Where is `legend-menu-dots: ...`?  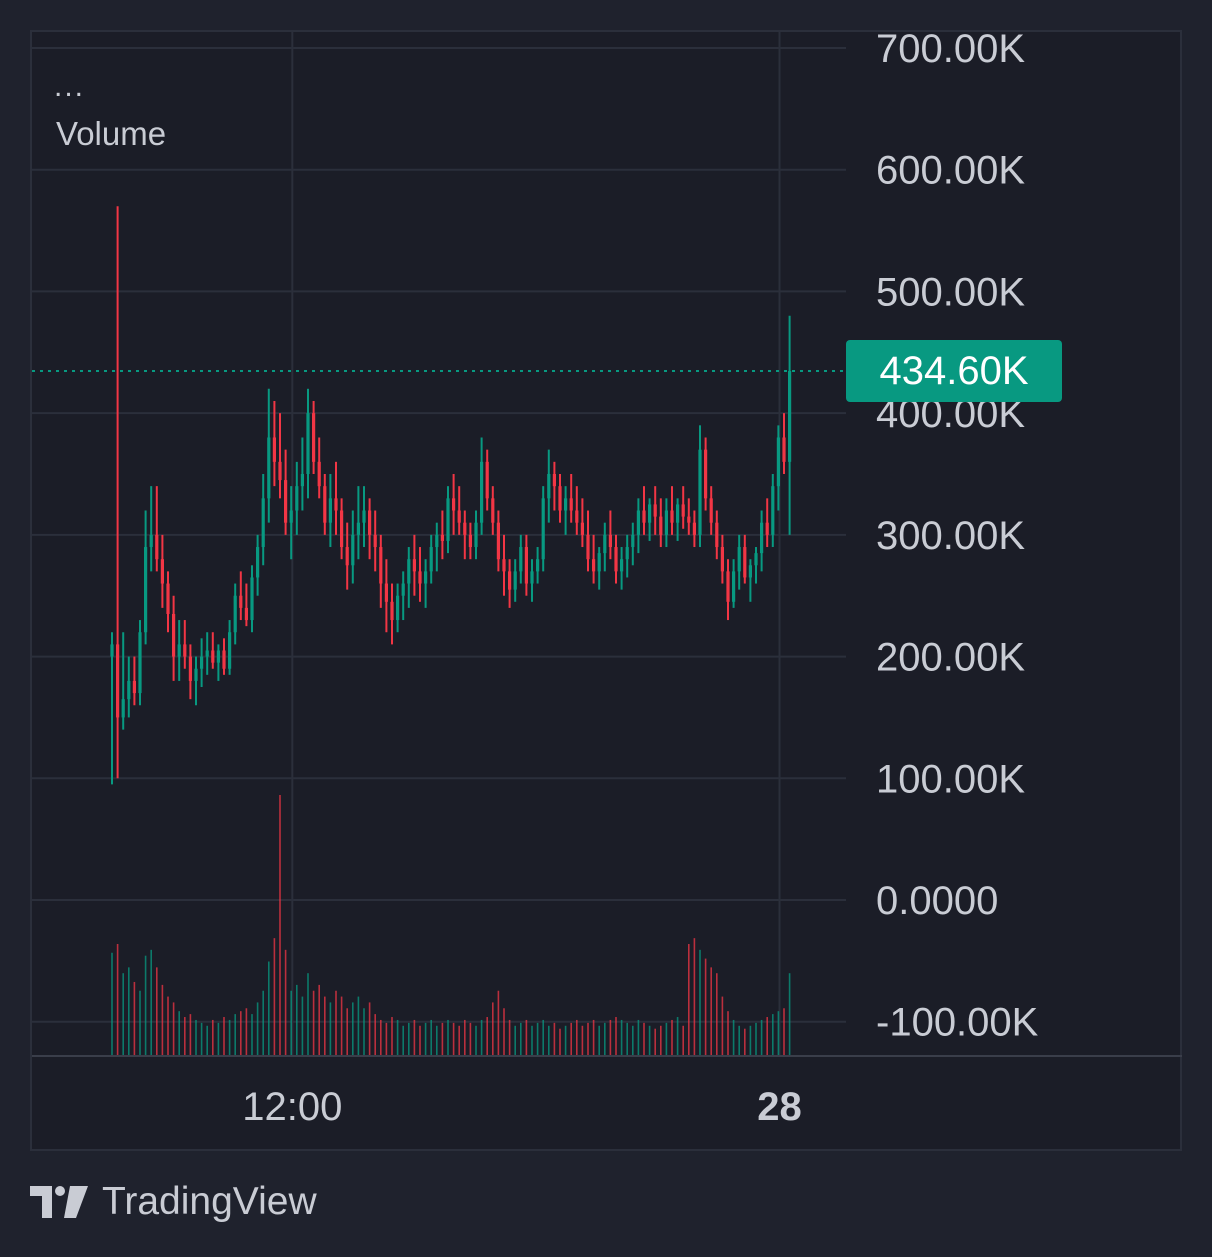
legend-menu-dots: ... is located at coordinates (70, 86).